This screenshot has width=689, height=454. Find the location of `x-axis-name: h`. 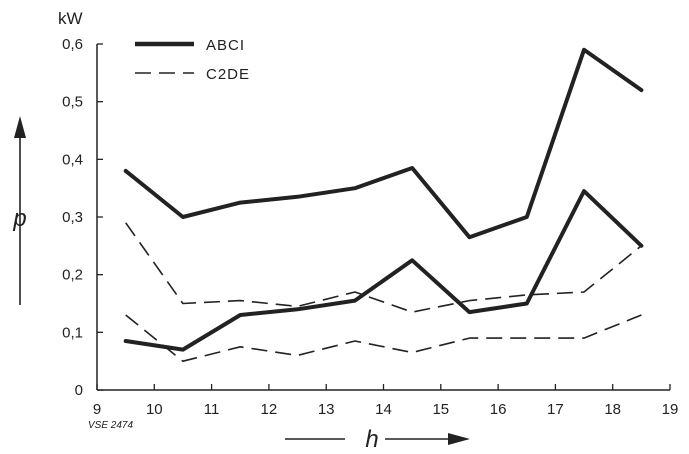

x-axis-name: h is located at coordinates (371, 439).